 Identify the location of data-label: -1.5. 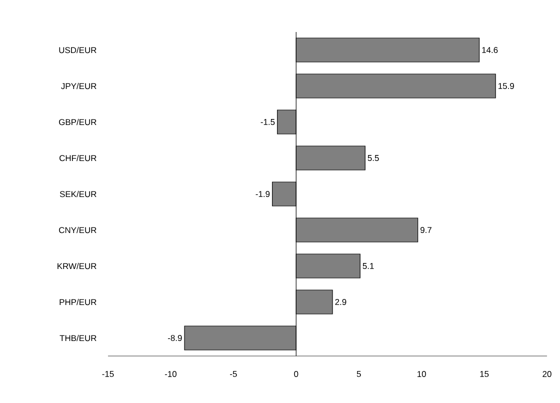
(267, 122).